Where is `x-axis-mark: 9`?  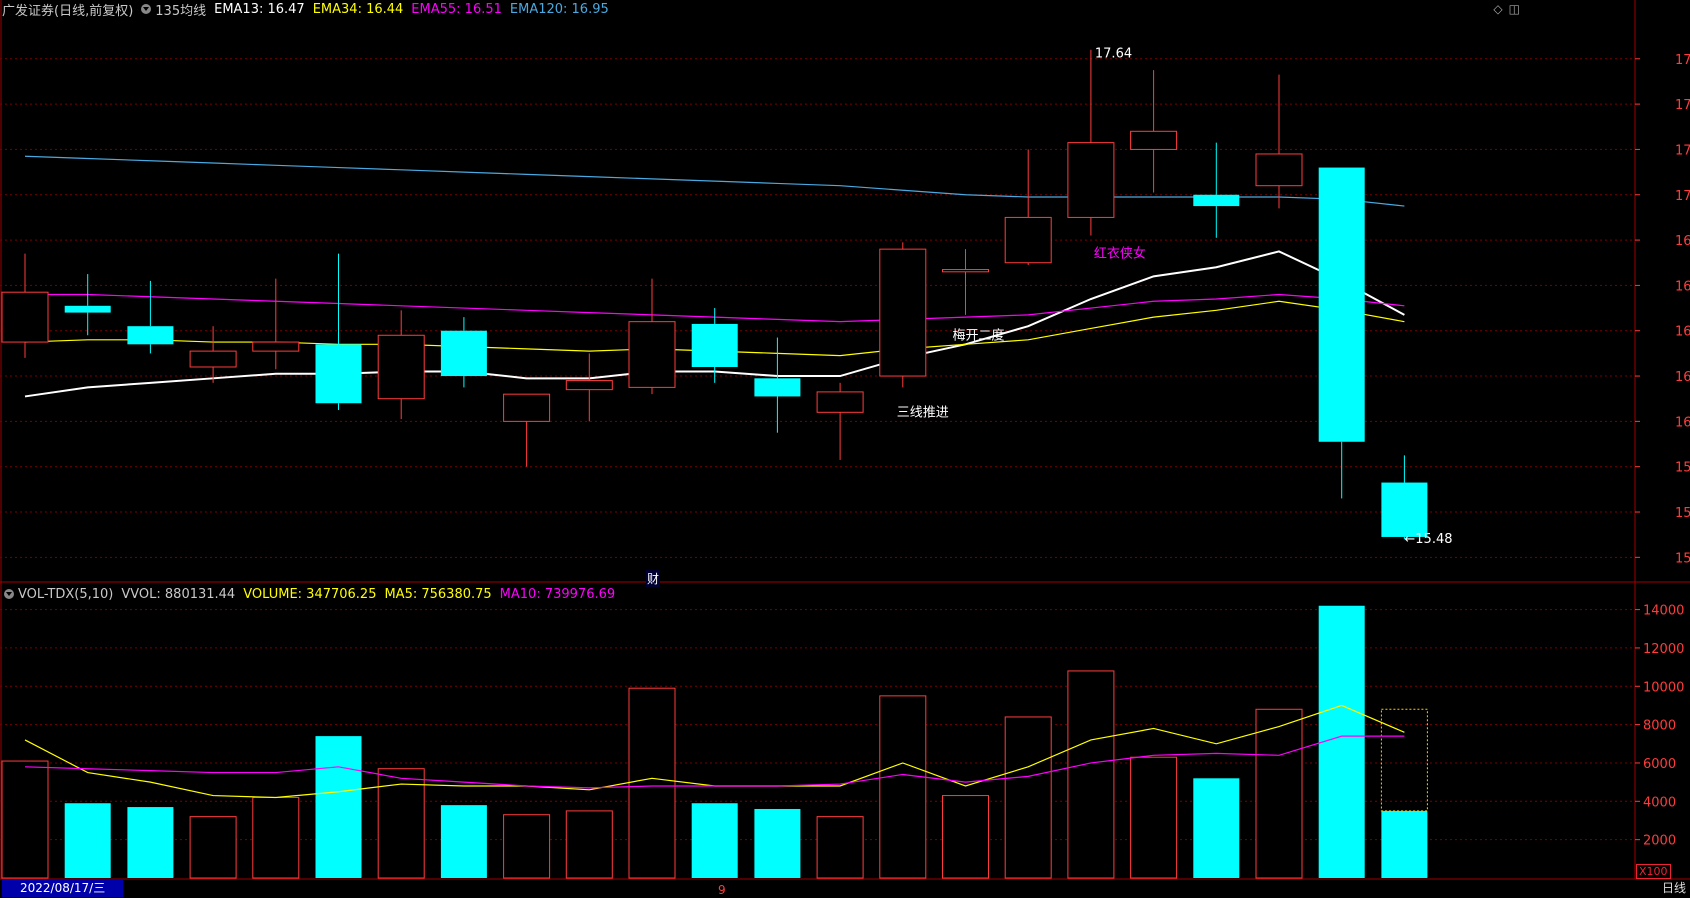
x-axis-mark: 9 is located at coordinates (722, 890).